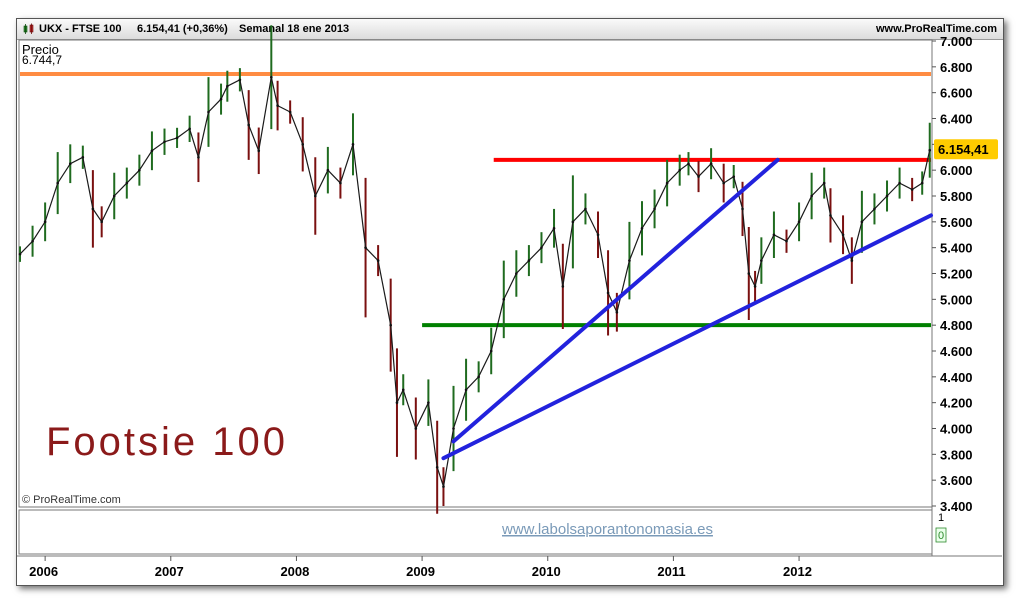 The width and height of the screenshot is (1020, 605). I want to click on indicator-panel-border, so click(475, 532).